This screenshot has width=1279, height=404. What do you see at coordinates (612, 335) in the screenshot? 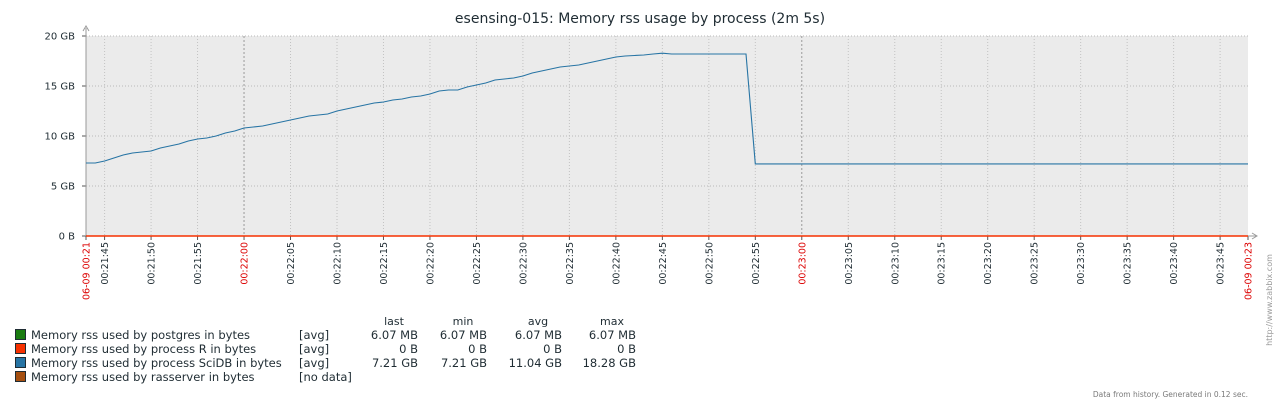
I see `legend-value-max: 6.07 MB` at bounding box center [612, 335].